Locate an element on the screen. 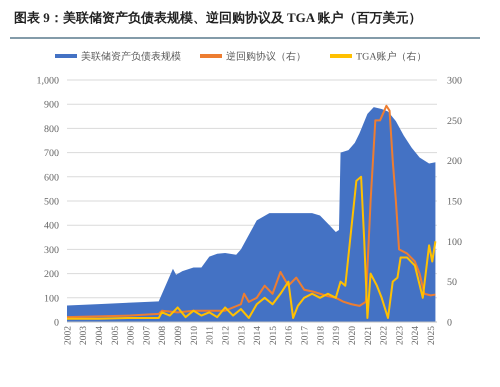  x-tick-label: 2014 is located at coordinates (258, 335).